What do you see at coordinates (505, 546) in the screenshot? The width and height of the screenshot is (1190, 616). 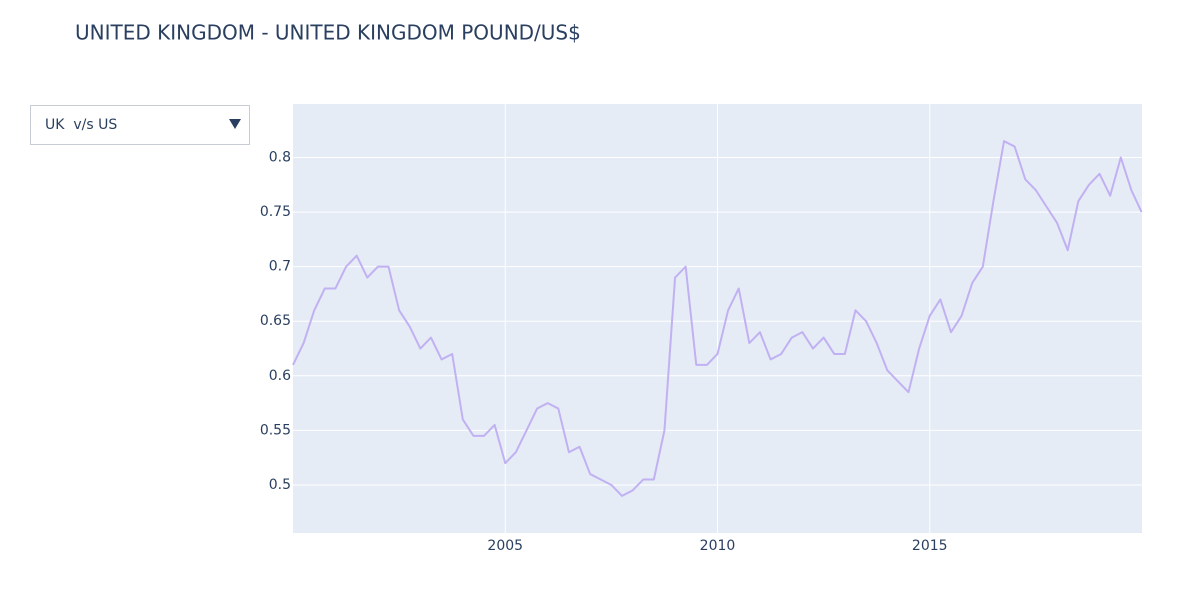 I see `x-tick-label: 2005` at bounding box center [505, 546].